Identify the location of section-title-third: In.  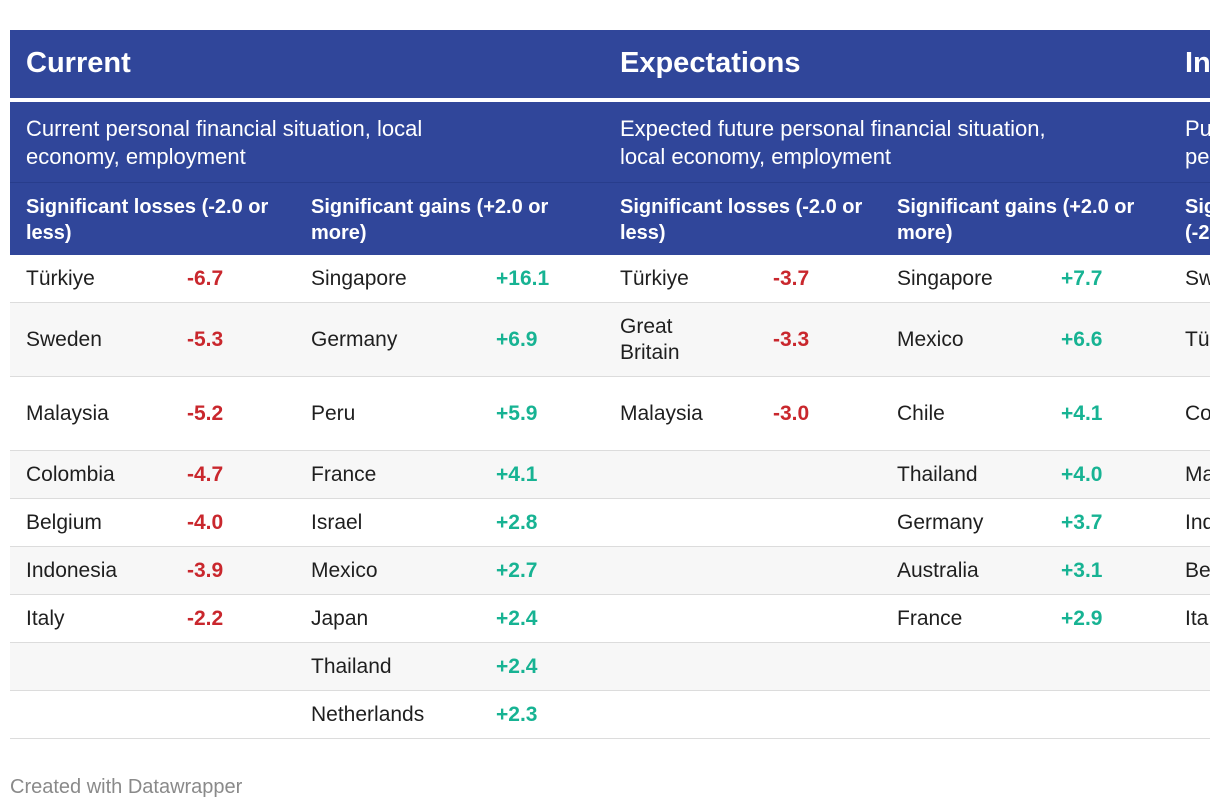
(1197, 63).